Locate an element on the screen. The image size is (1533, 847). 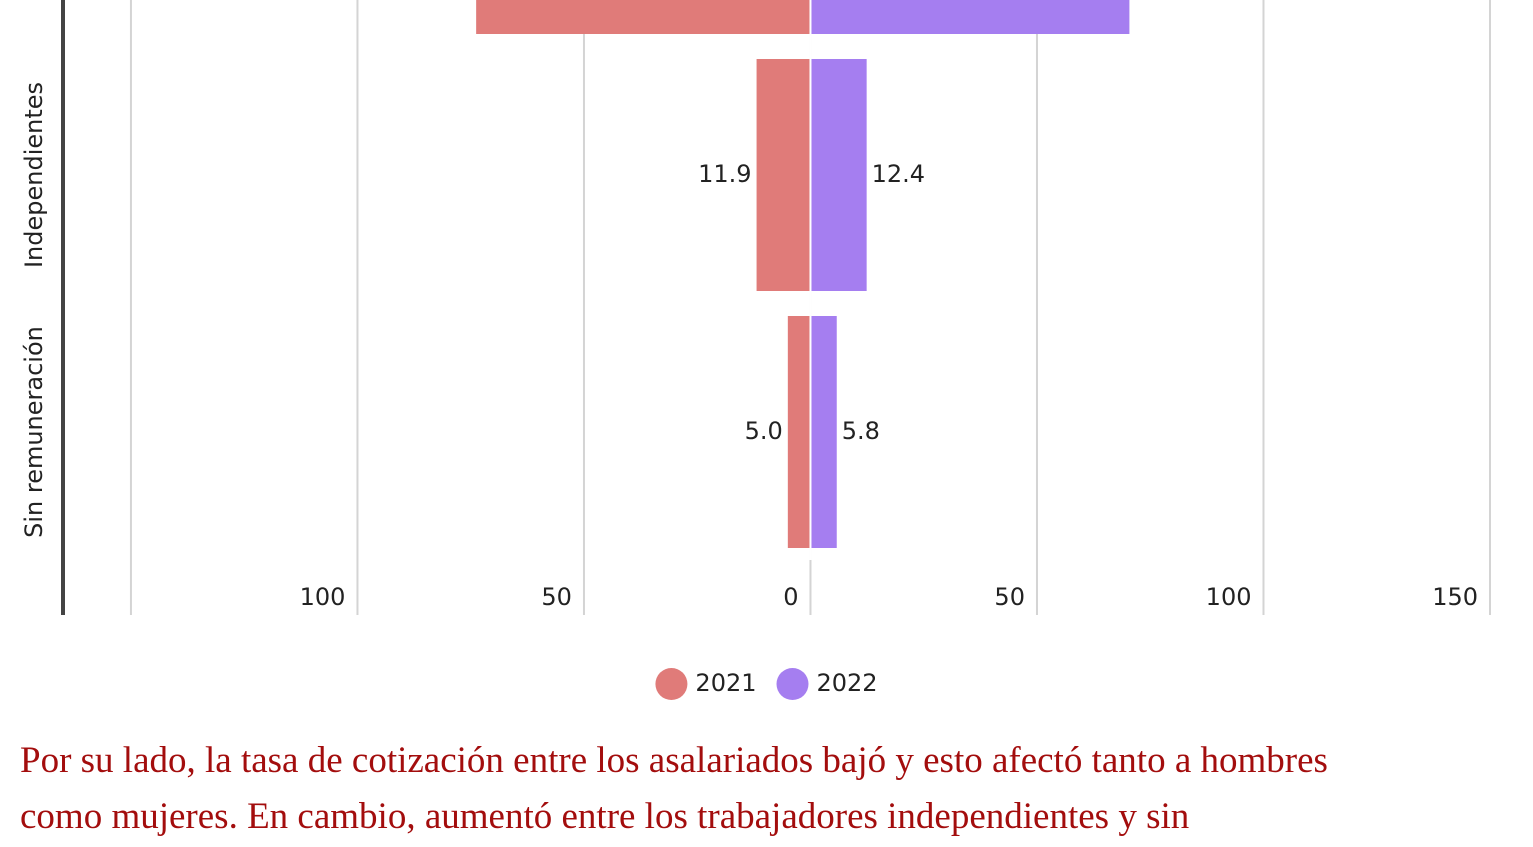
value-label: 12.4 is located at coordinates (898, 174).